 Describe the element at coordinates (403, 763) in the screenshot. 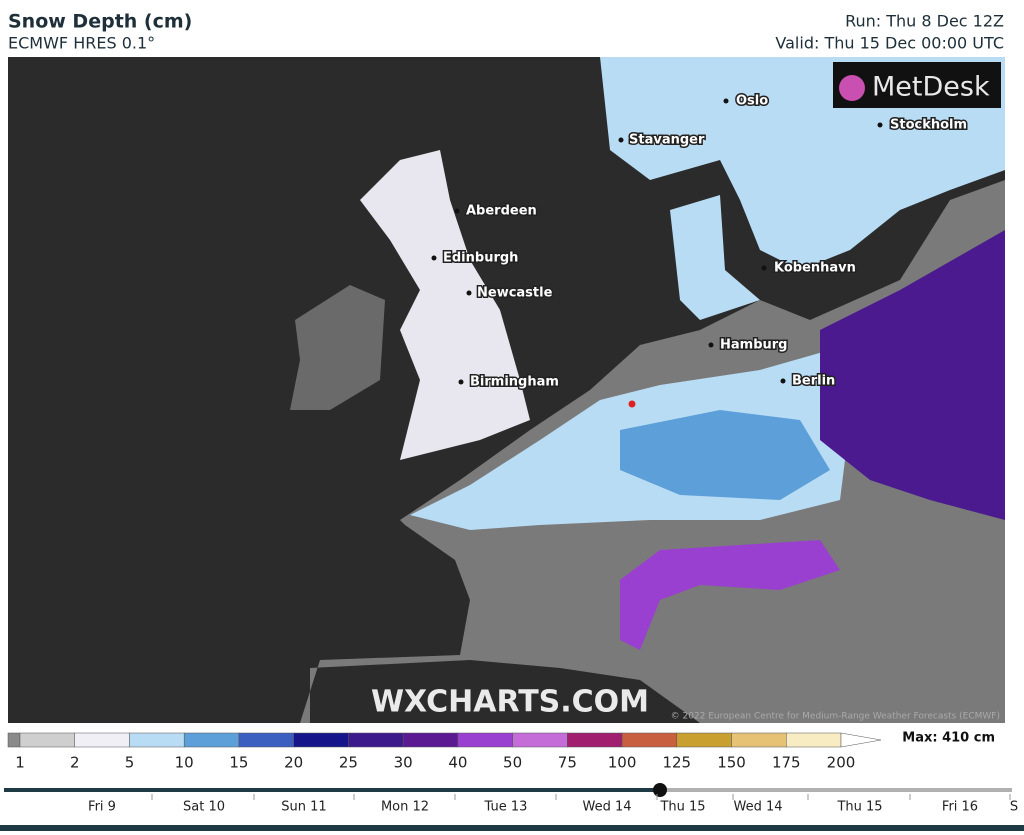

I see `legend-label: 30` at that location.